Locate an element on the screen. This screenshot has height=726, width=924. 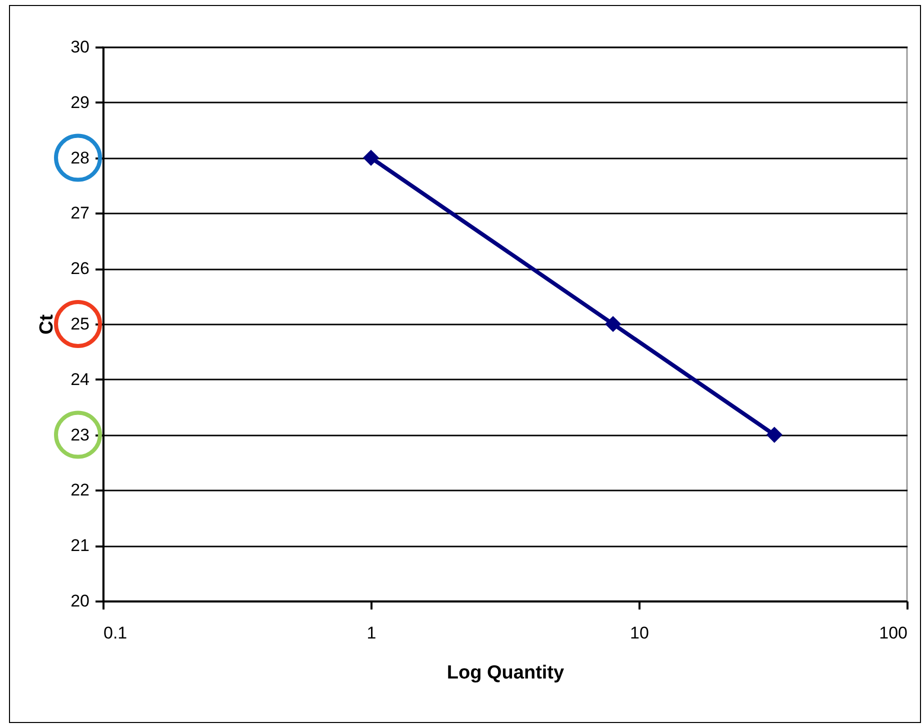
y-tick-label: 27 is located at coordinates (80, 213).